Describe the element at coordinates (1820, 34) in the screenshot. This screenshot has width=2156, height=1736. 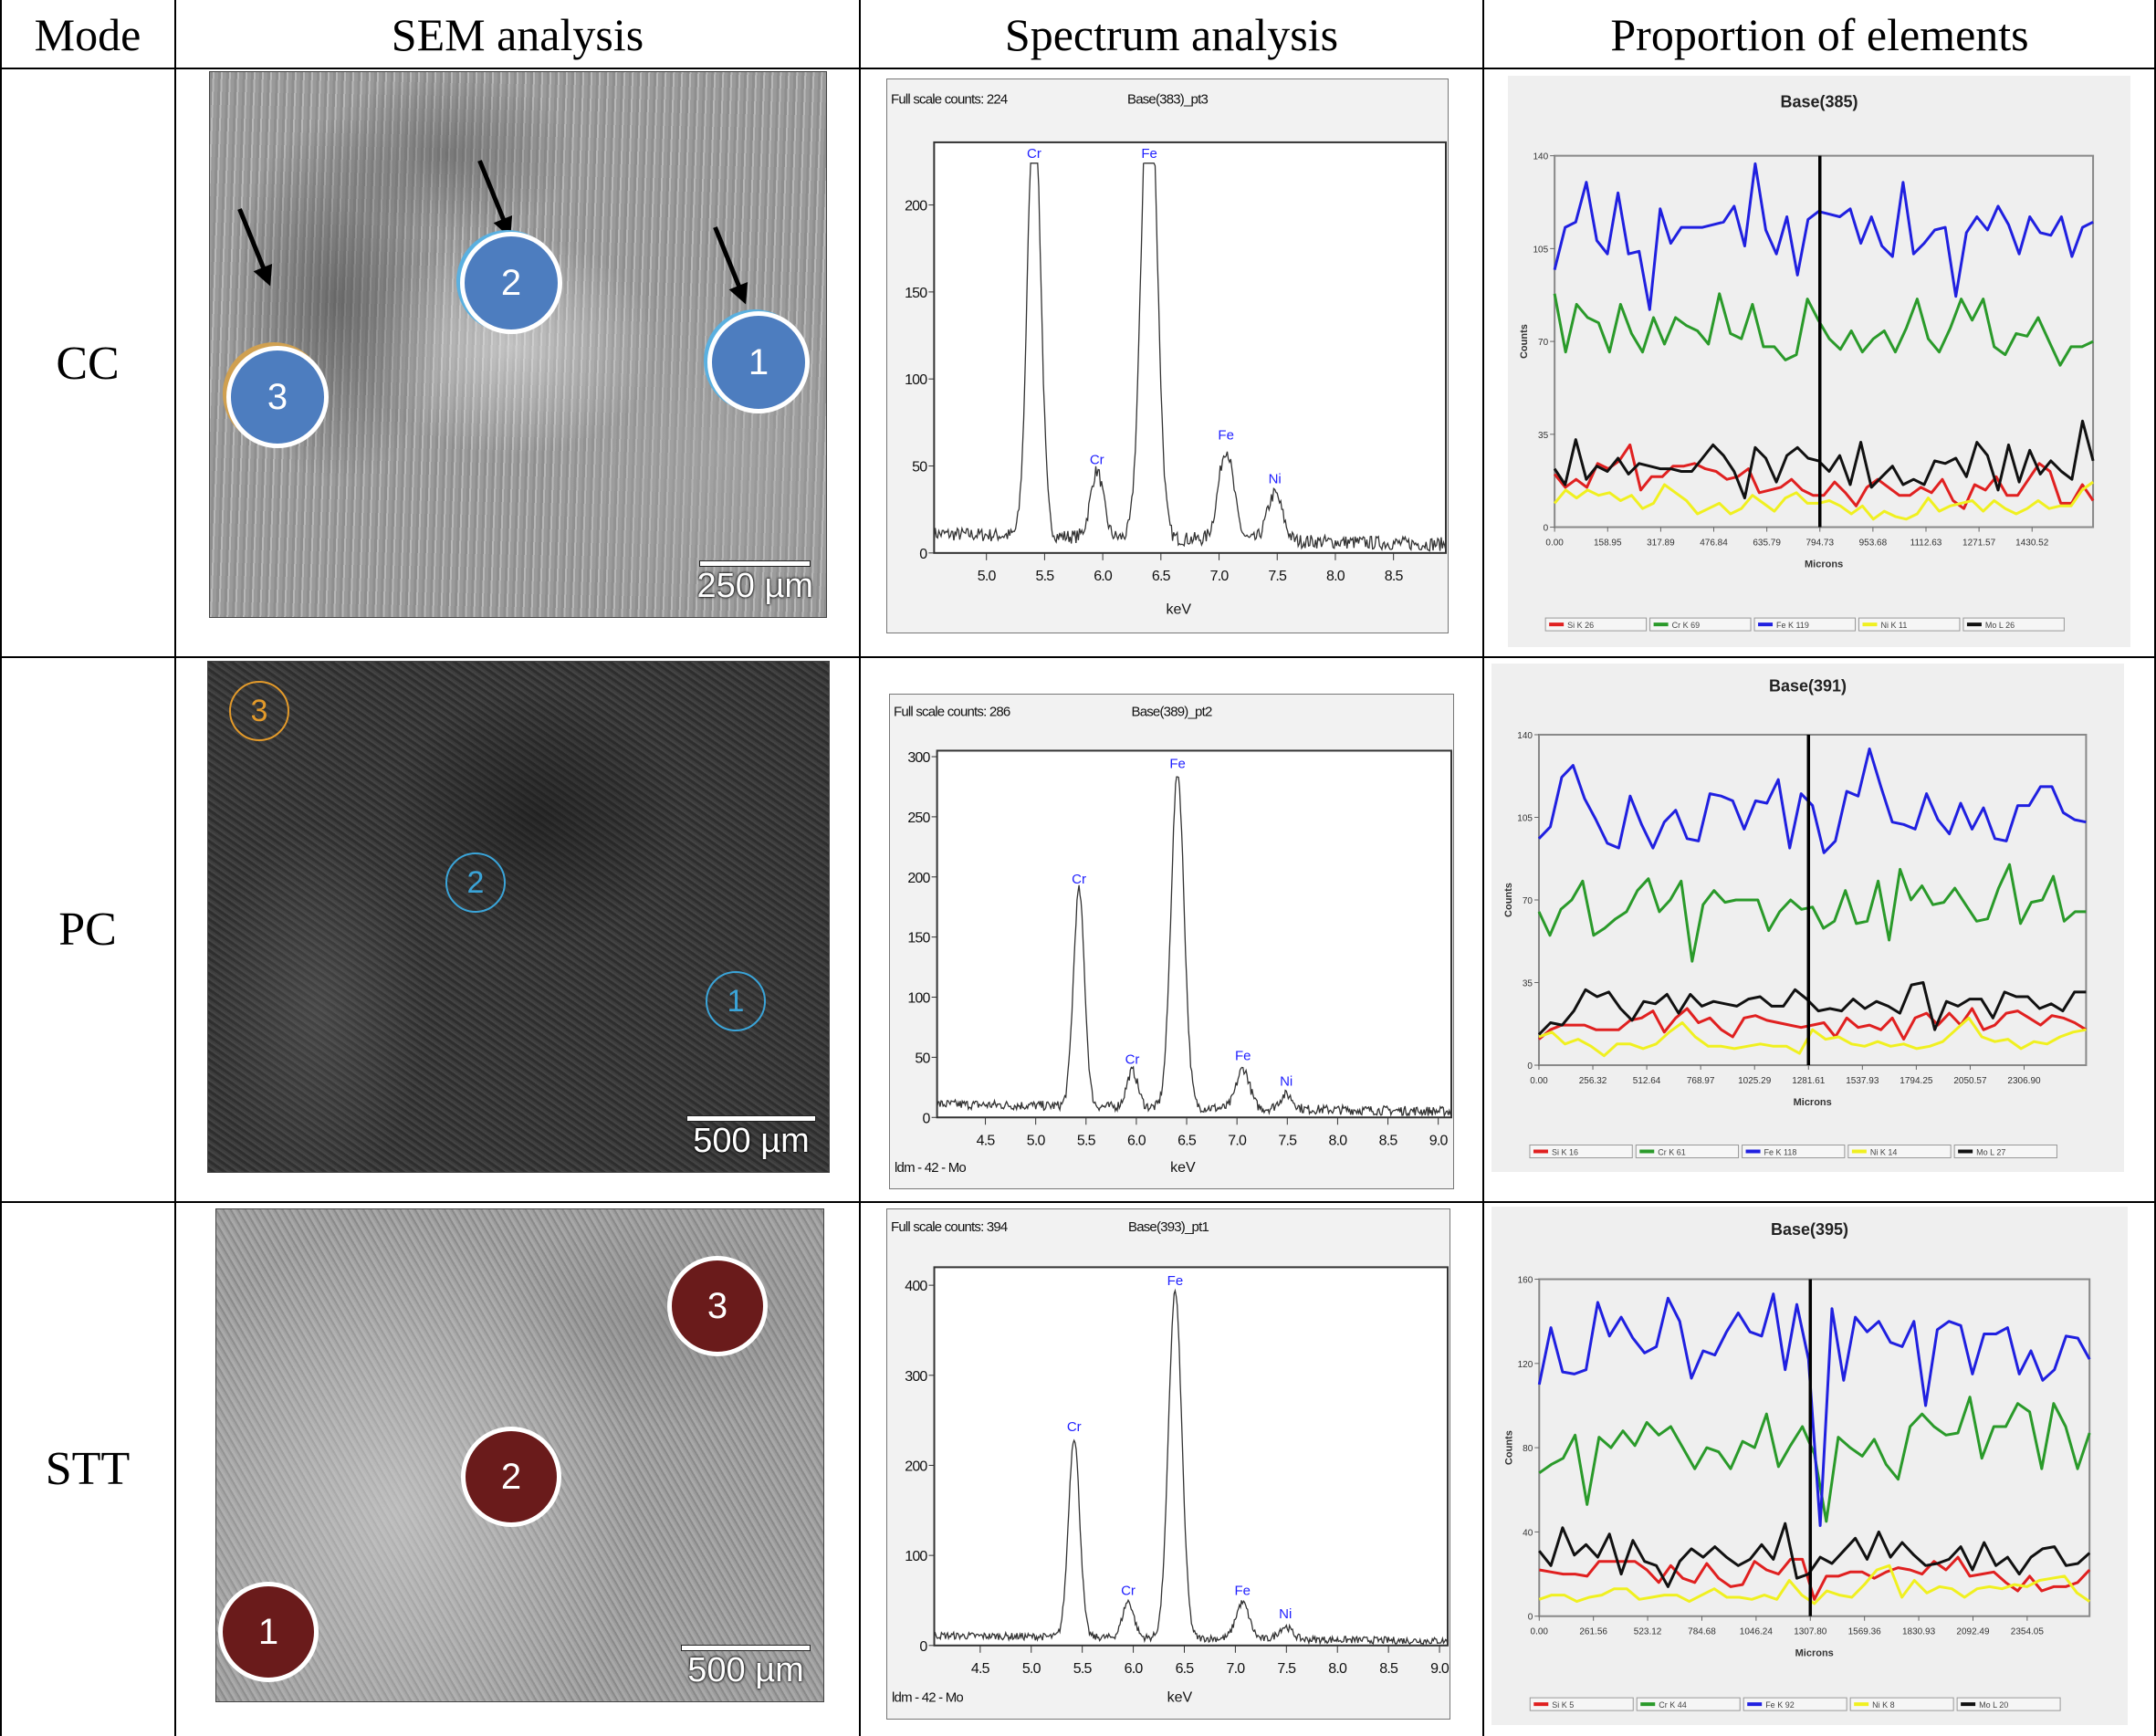
I see `header-proportion-of-elements: Proportion of elements` at that location.